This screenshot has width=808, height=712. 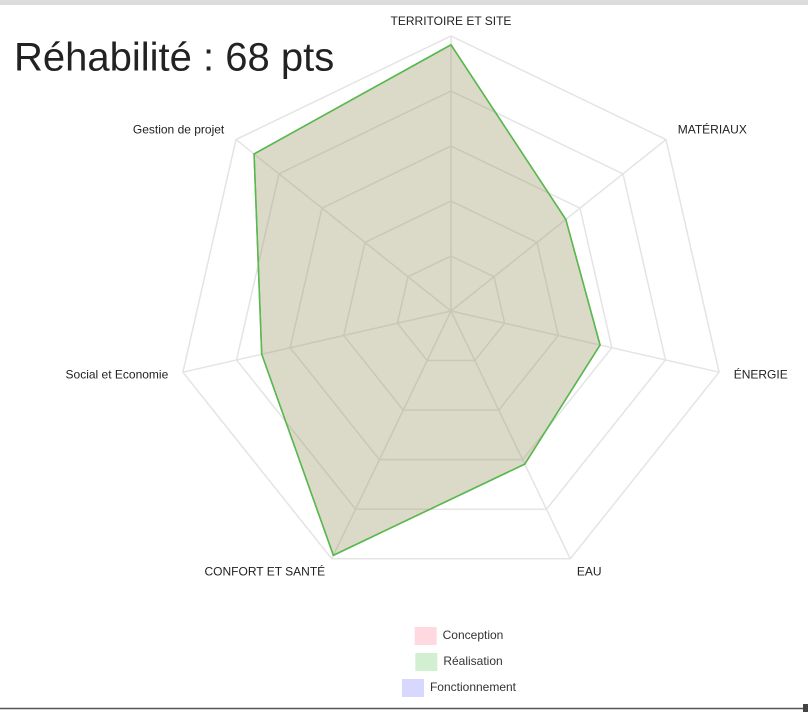 I want to click on legend-item: Réalisation, so click(x=459, y=662).